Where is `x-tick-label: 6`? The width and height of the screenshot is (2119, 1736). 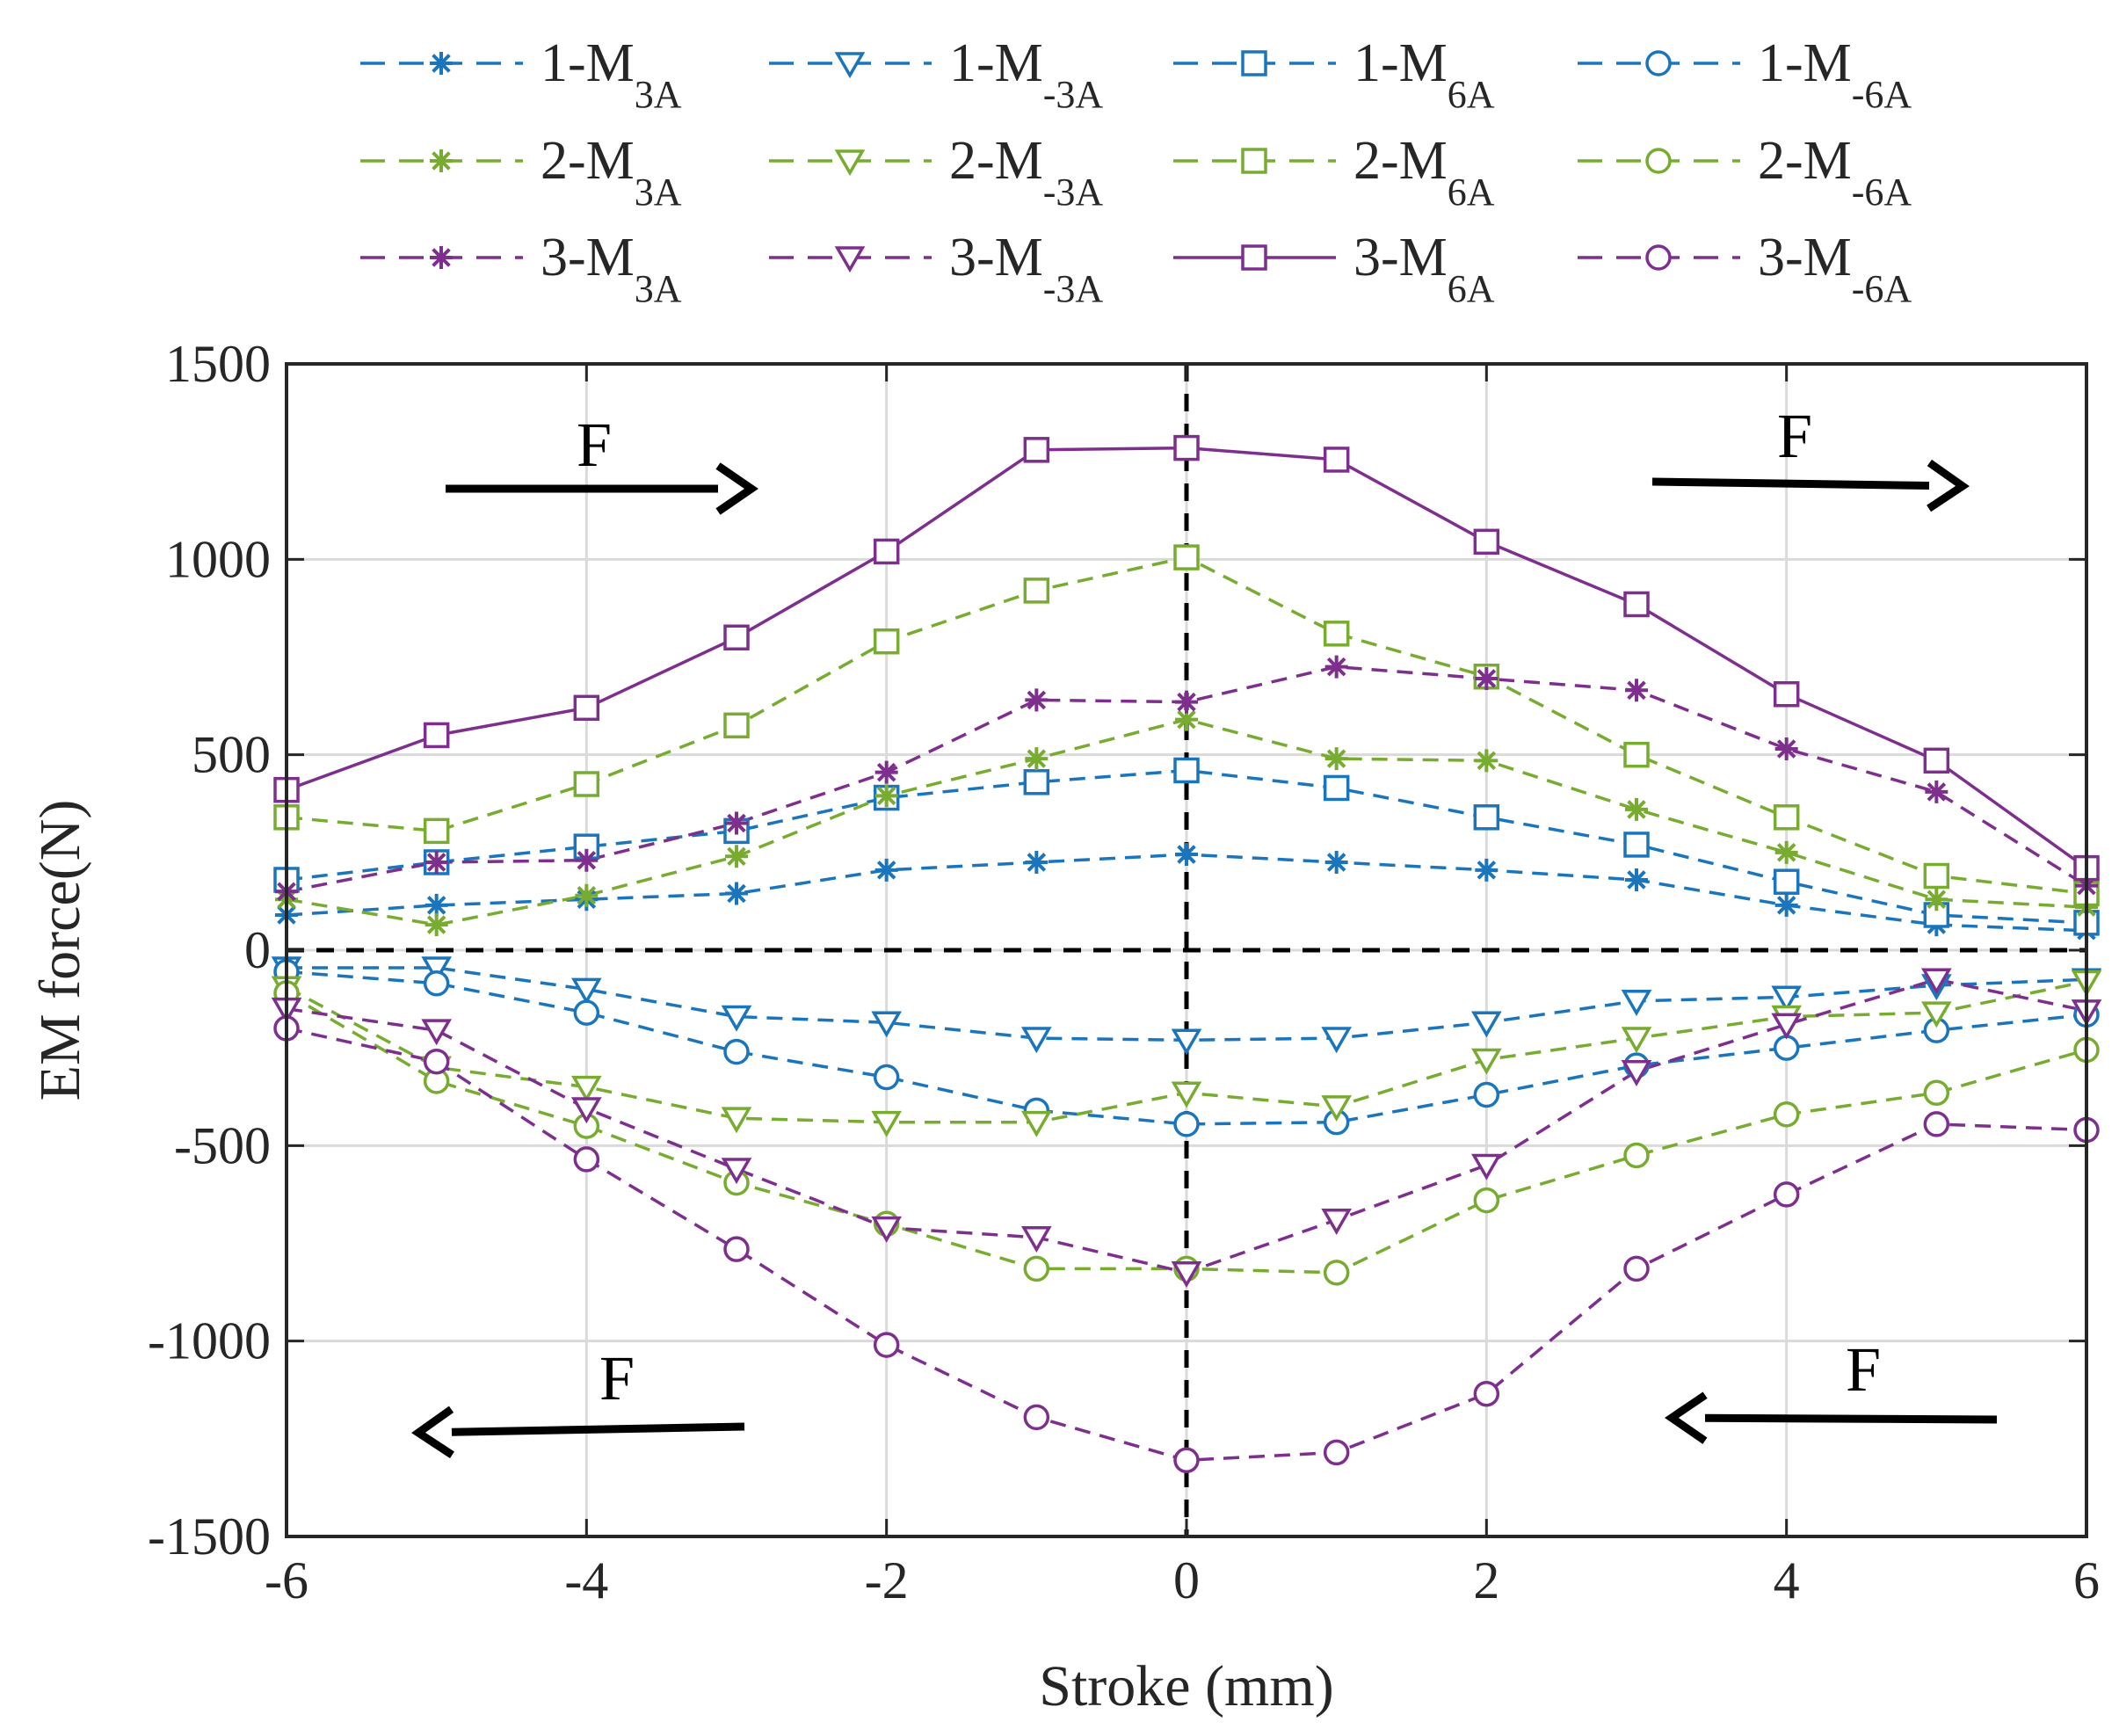 x-tick-label: 6 is located at coordinates (2086, 1580).